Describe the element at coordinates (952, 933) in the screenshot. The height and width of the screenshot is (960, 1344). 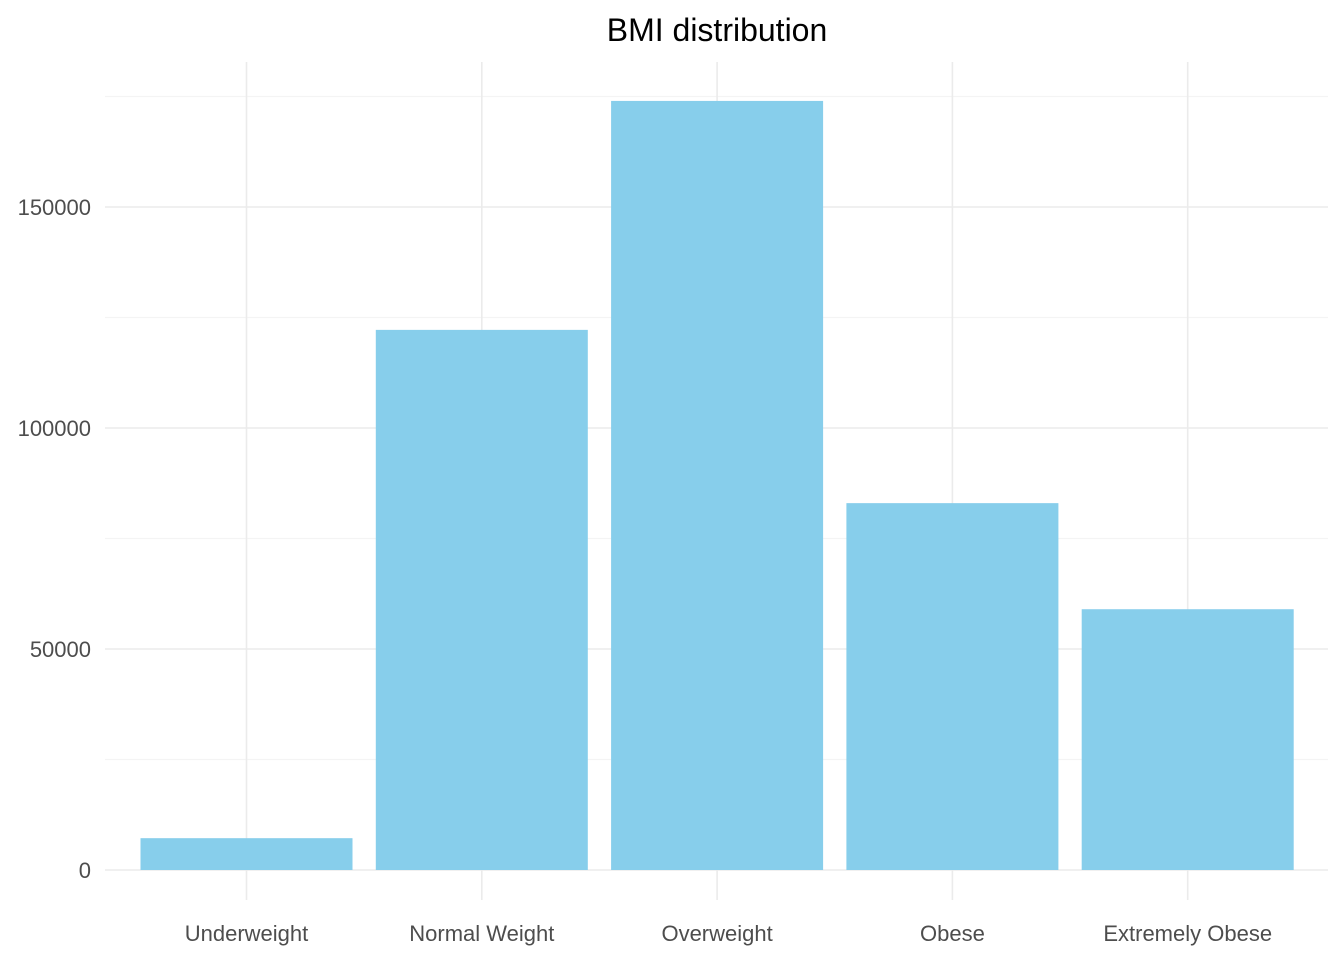
I see `x-tick-label: Obese` at that location.